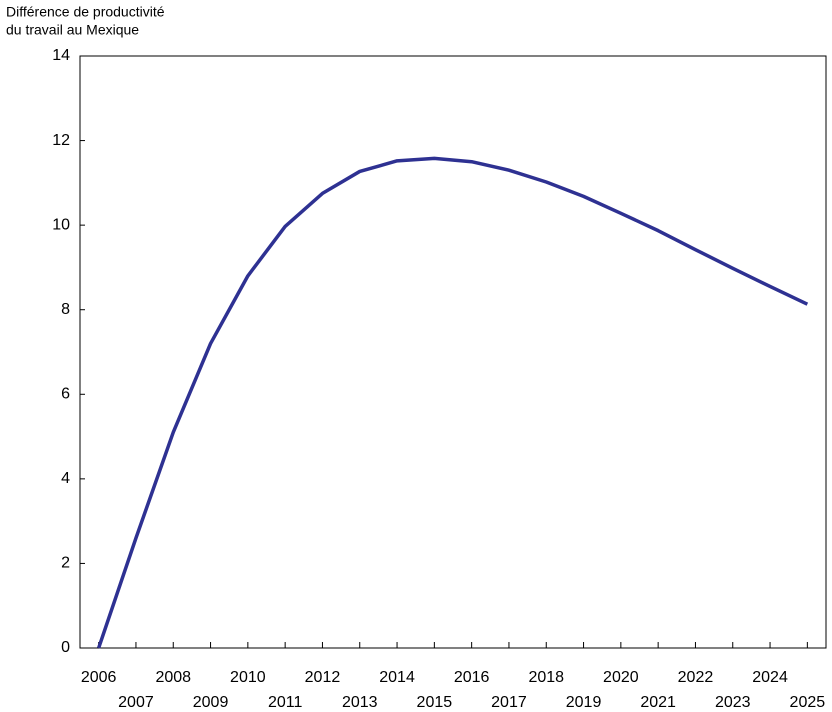  Describe the element at coordinates (99, 677) in the screenshot. I see `x-tick-label: 2006` at that location.